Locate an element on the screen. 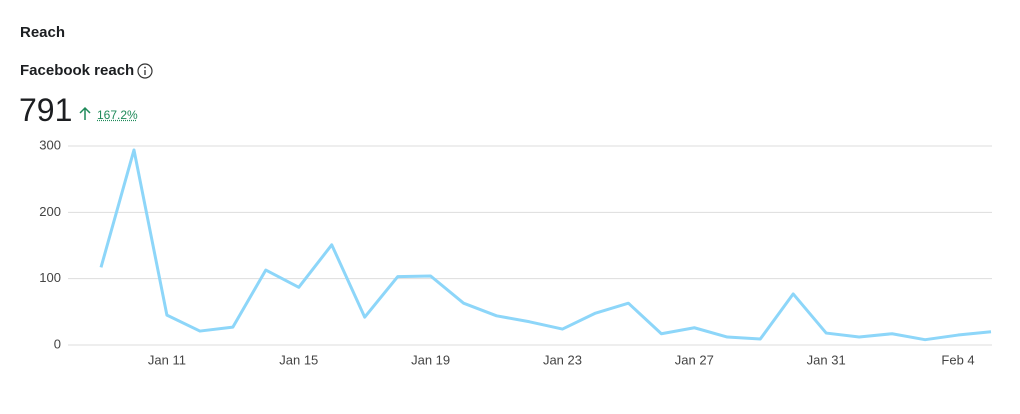 This screenshot has height=414, width=1020. x-tick-label: Jan 31 is located at coordinates (826, 359).